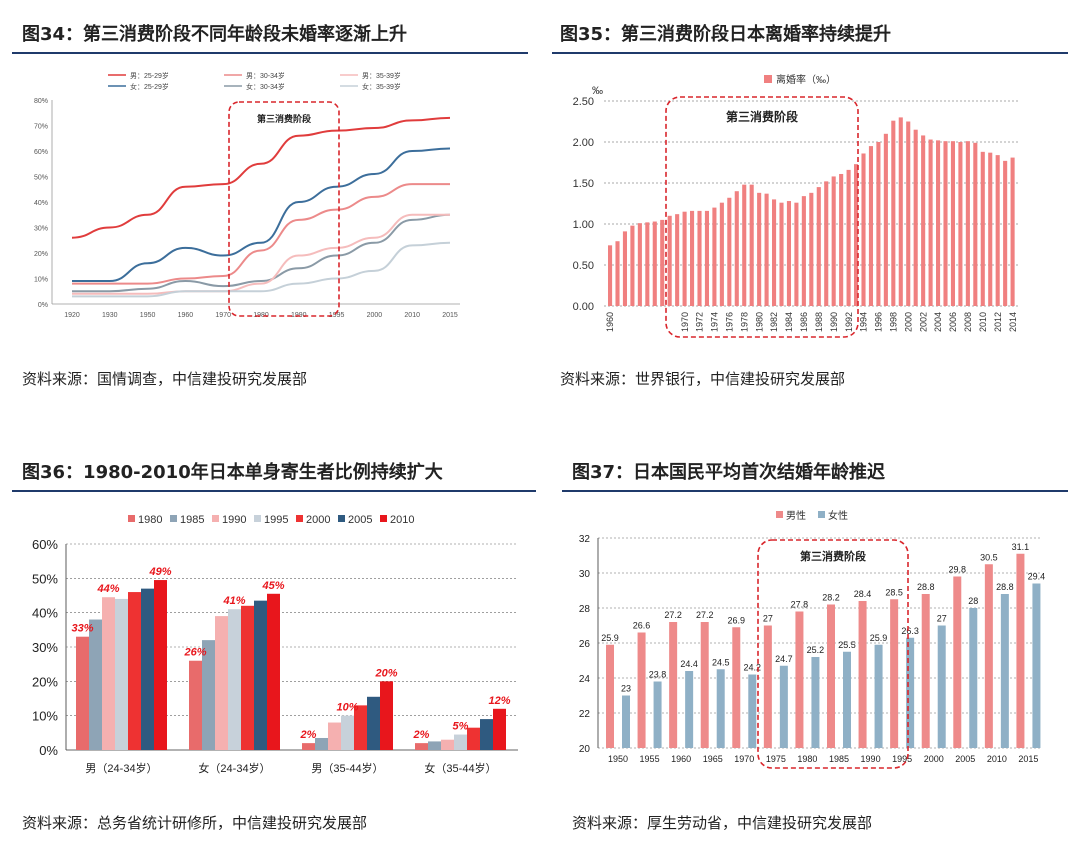 This screenshot has height=842, width=1080. I want to click on x-tick-label: 2010, so click(983, 322).